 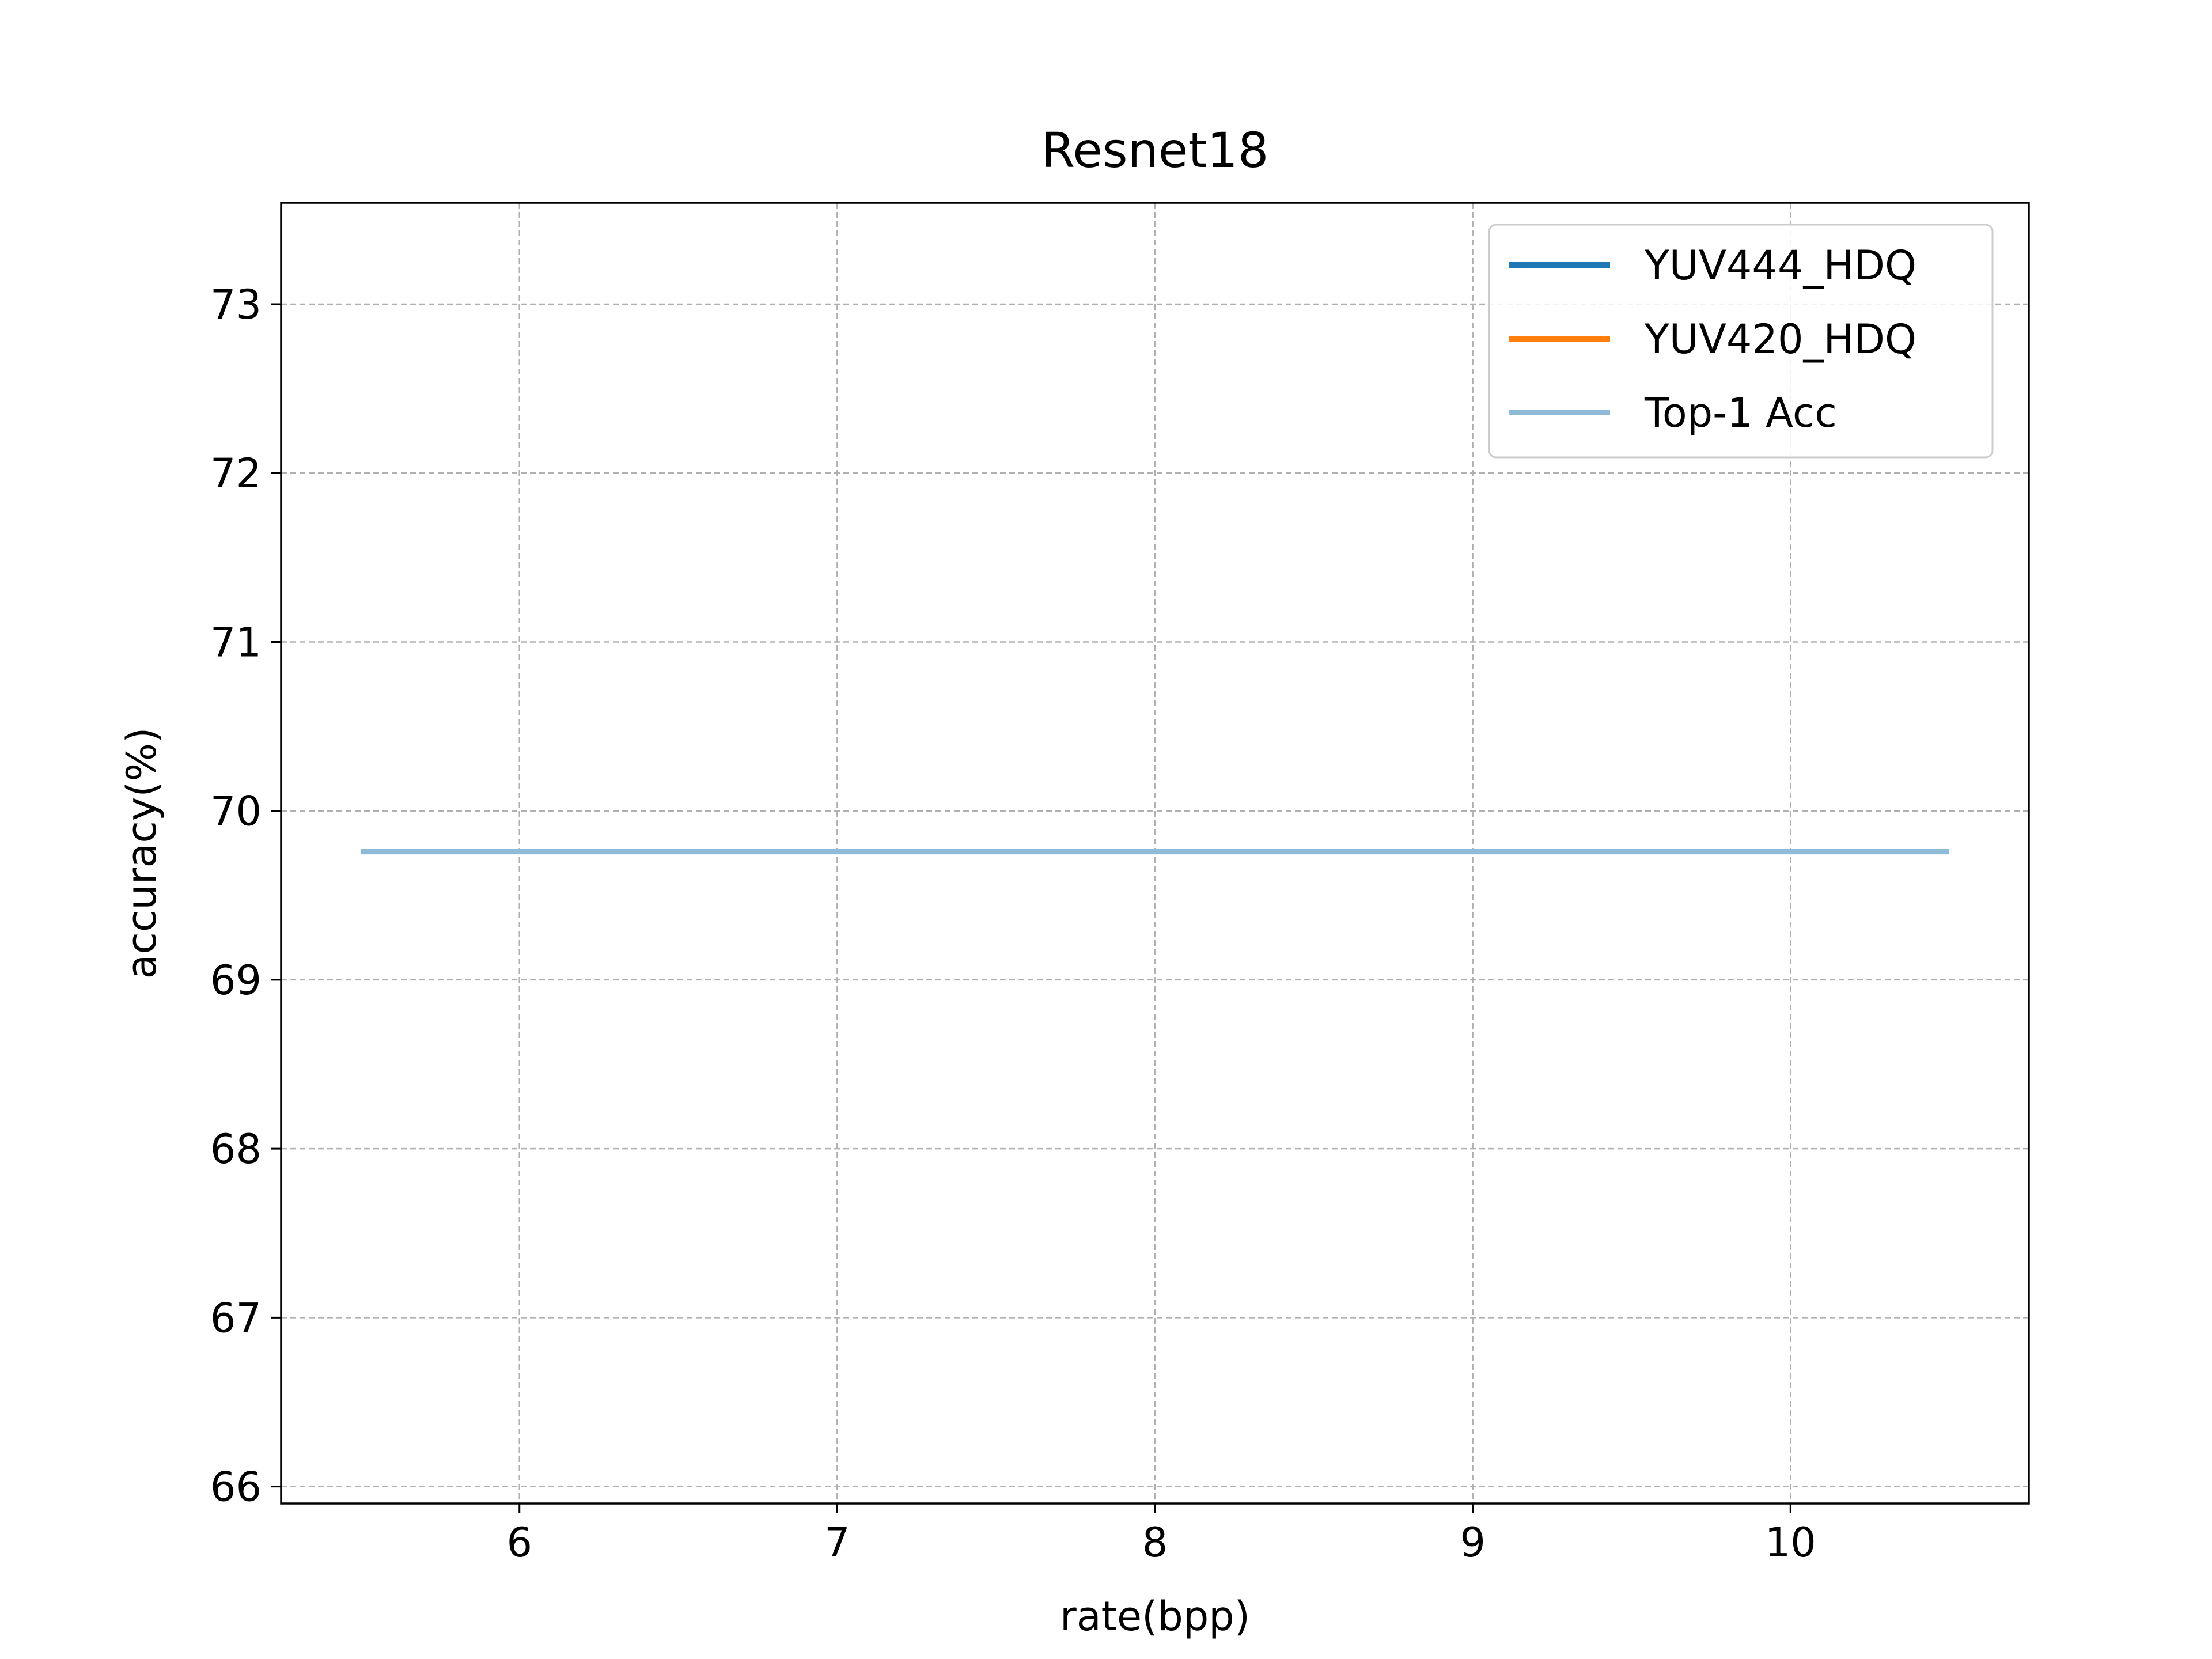 What do you see at coordinates (236, 811) in the screenshot?
I see `y-tick-label: 70` at bounding box center [236, 811].